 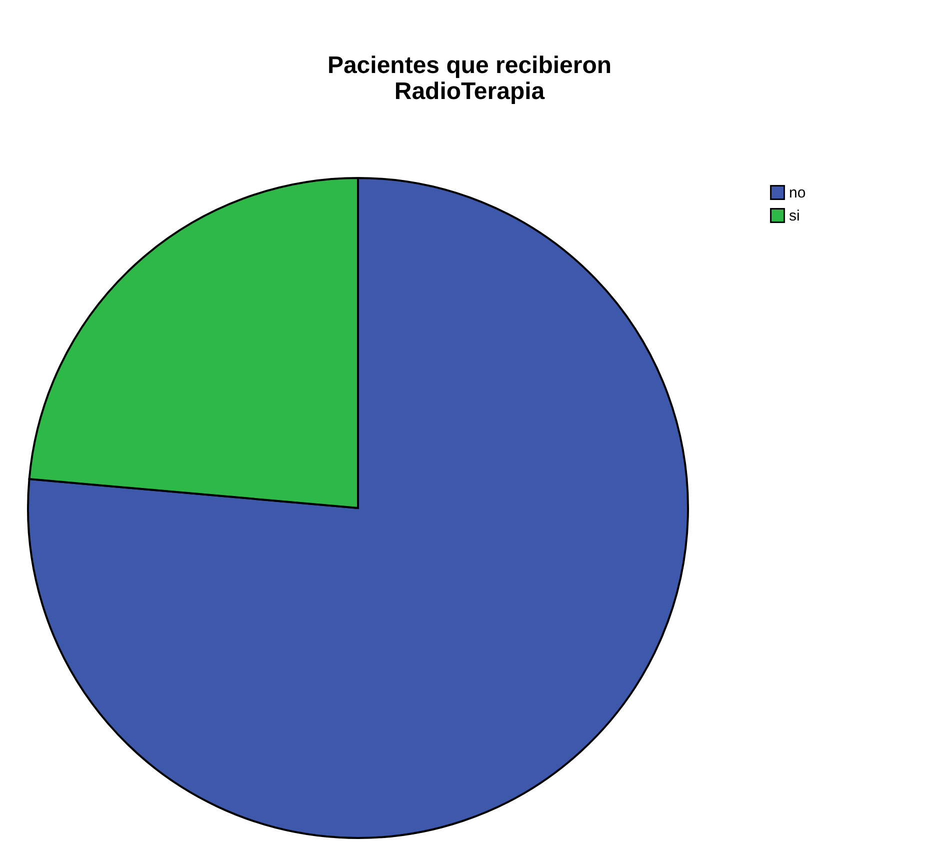 What do you see at coordinates (469, 78) in the screenshot?
I see `chart-title: Pacientes que recibieron RadioTerapia` at bounding box center [469, 78].